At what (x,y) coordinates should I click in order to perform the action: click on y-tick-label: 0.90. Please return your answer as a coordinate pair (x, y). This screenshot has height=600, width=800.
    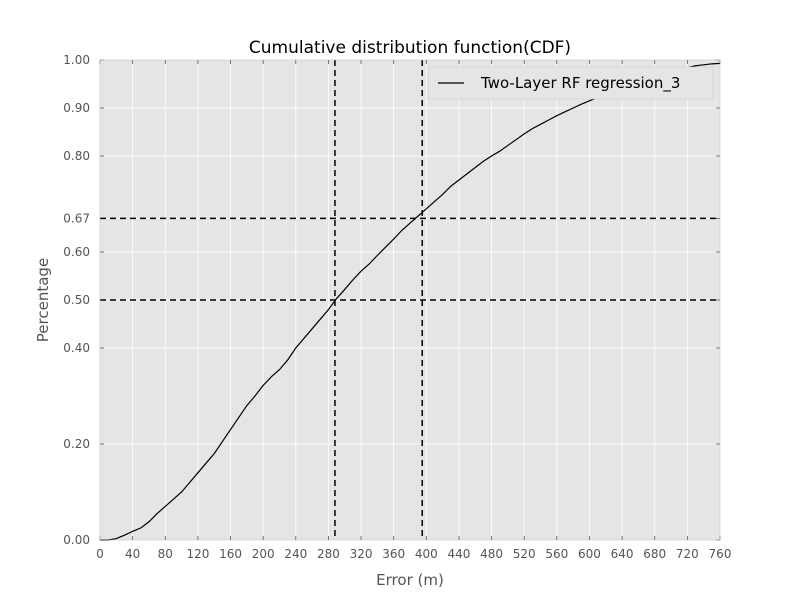
    Looking at the image, I should click on (76, 108).